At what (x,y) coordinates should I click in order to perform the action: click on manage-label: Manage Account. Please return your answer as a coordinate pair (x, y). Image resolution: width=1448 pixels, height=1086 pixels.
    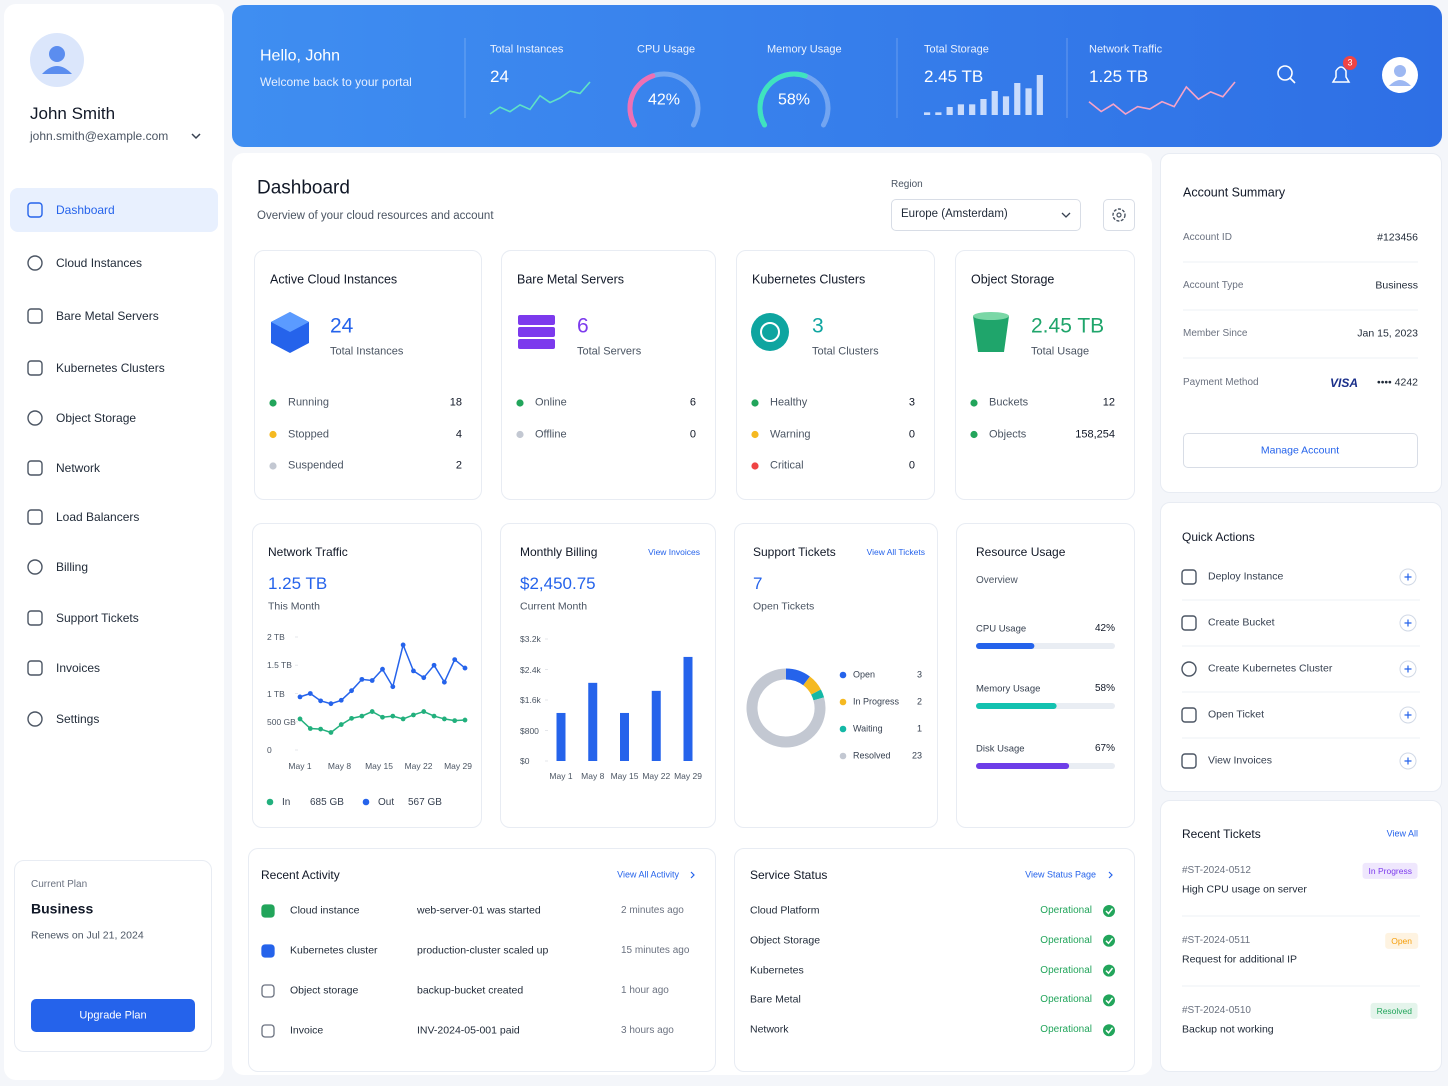
    Looking at the image, I should click on (1300, 450).